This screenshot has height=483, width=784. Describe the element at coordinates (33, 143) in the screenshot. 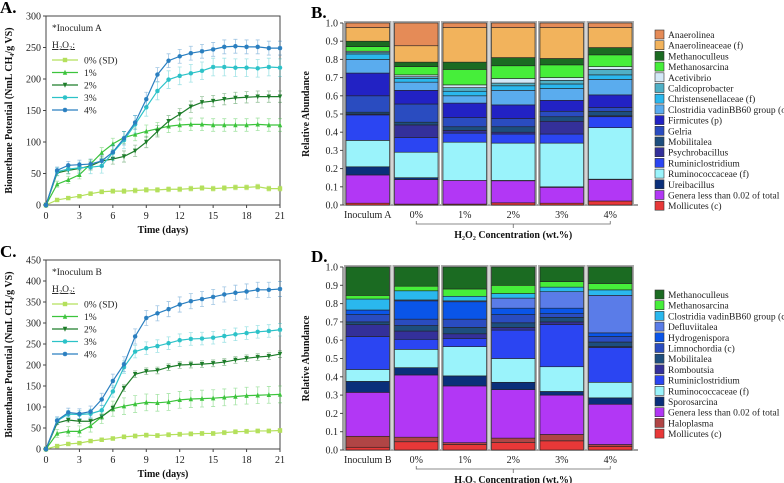

I see `y-tick-label: 100` at that location.